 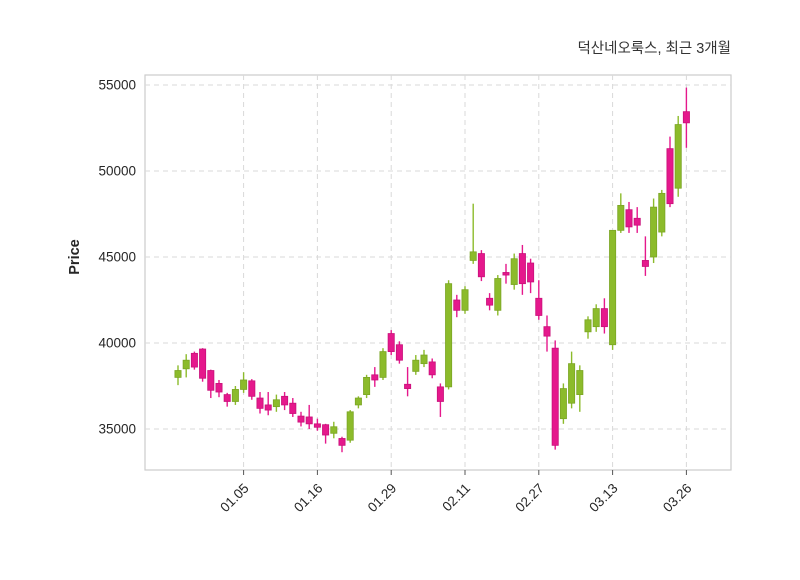 I want to click on y-tick-label: 45000, so click(x=117, y=257).